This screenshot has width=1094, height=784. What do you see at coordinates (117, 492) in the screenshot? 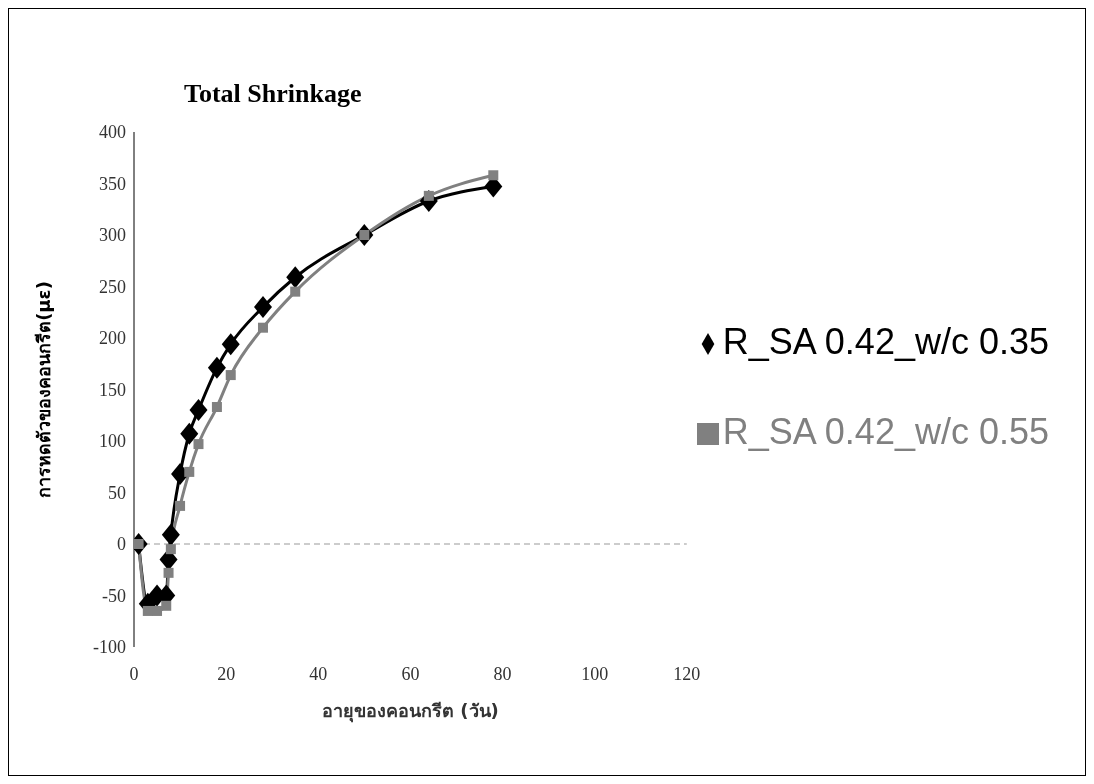
I see `y-tick-label: 50` at bounding box center [117, 492].